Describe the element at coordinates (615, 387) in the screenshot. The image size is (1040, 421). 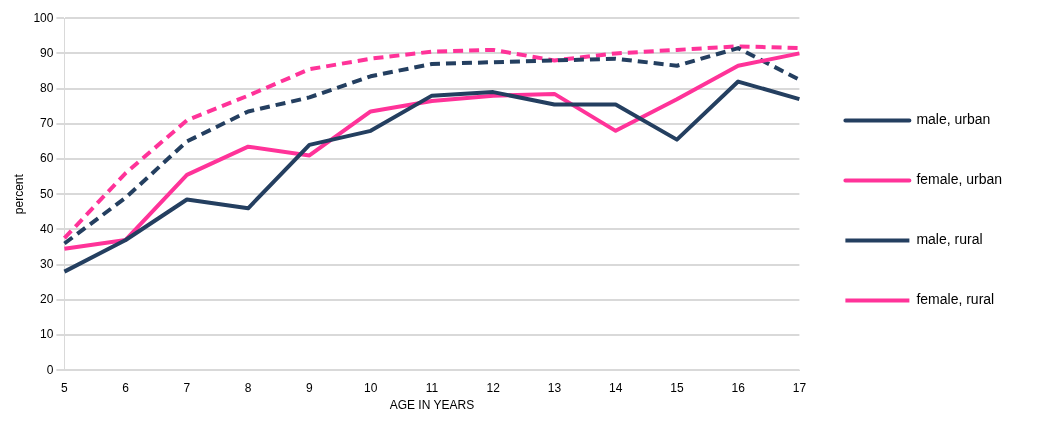
I see `x-tick-label: 14` at that location.